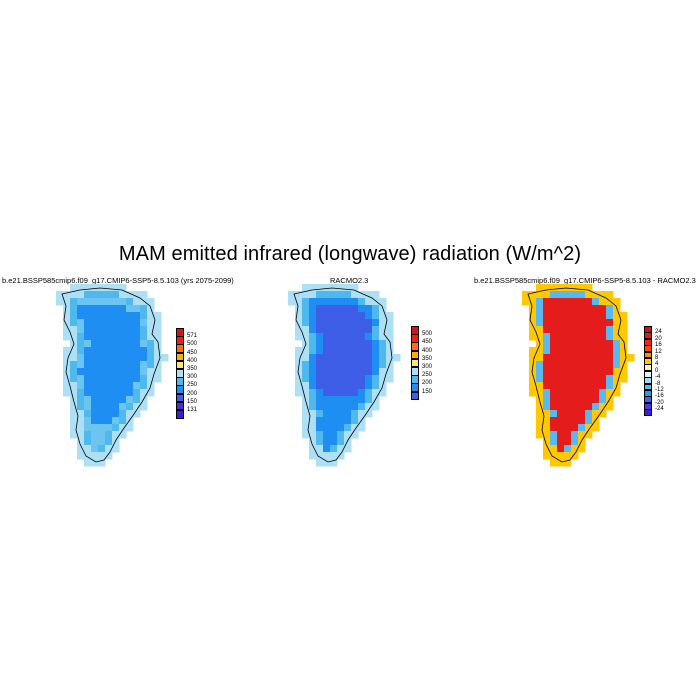 The image size is (700, 700). Describe the element at coordinates (344, 375) in the screenshot. I see `greenland-map` at that location.